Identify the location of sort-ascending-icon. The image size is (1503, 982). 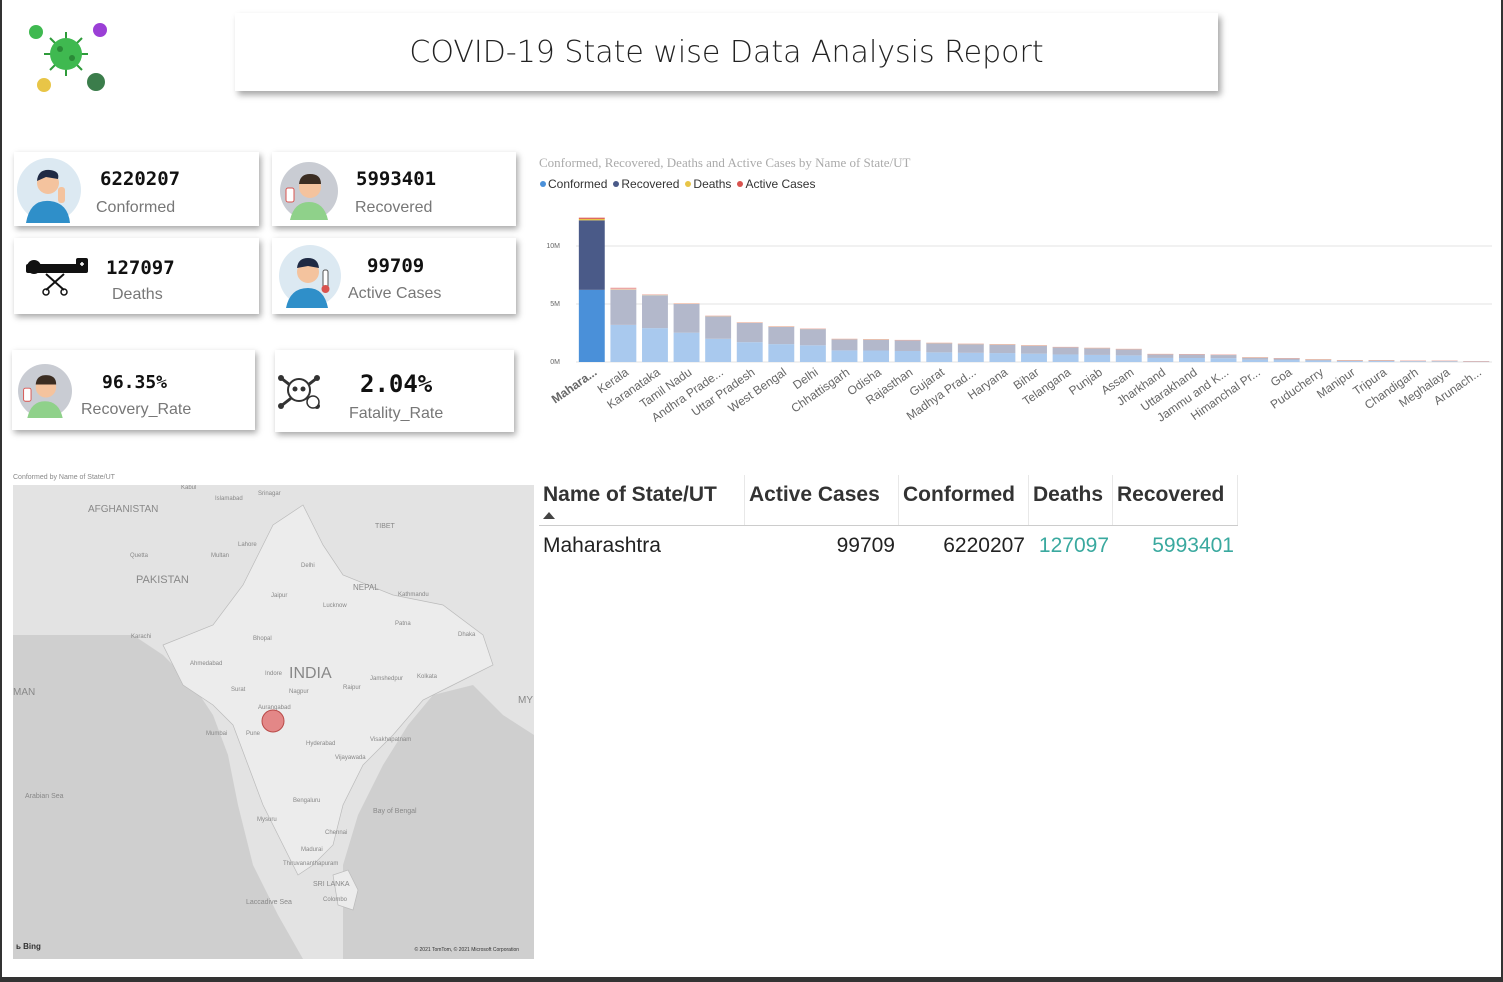
(549, 515).